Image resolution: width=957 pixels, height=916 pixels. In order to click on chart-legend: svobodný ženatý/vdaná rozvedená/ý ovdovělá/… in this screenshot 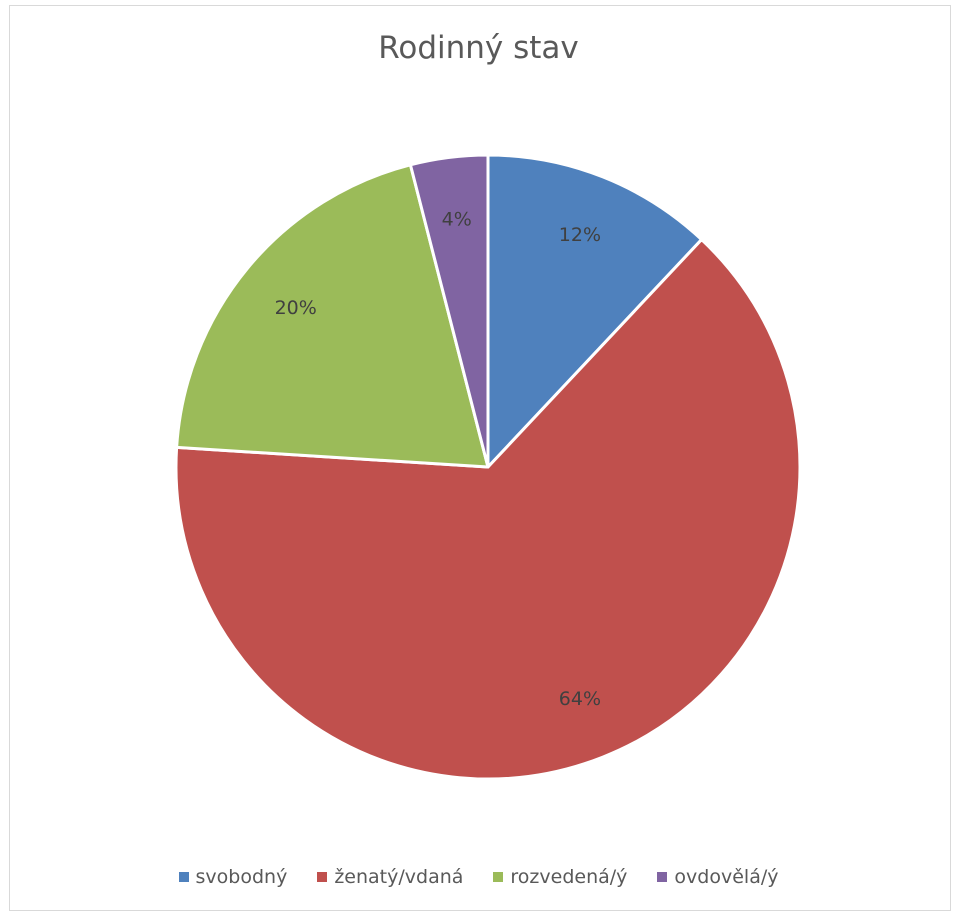, I will do `click(478, 877)`.